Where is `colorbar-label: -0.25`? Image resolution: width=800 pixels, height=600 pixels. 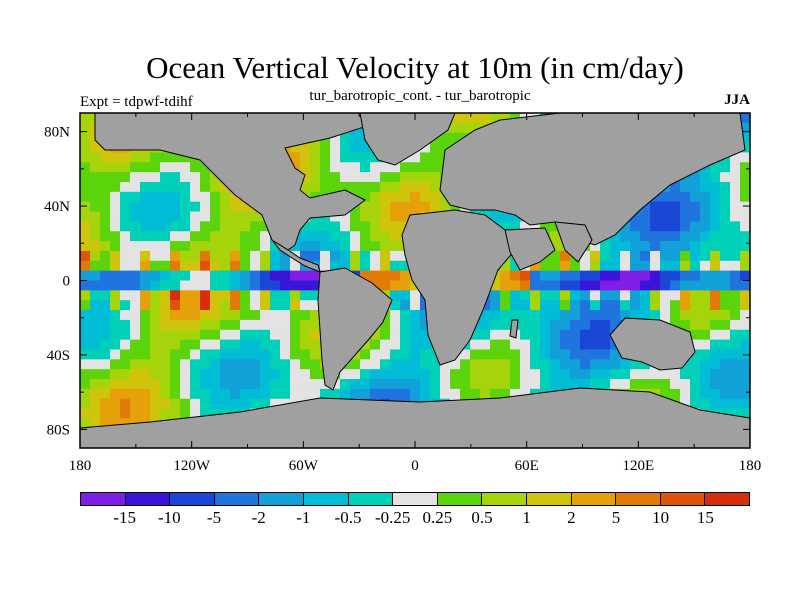
colorbar-label: -0.25 is located at coordinates (392, 517).